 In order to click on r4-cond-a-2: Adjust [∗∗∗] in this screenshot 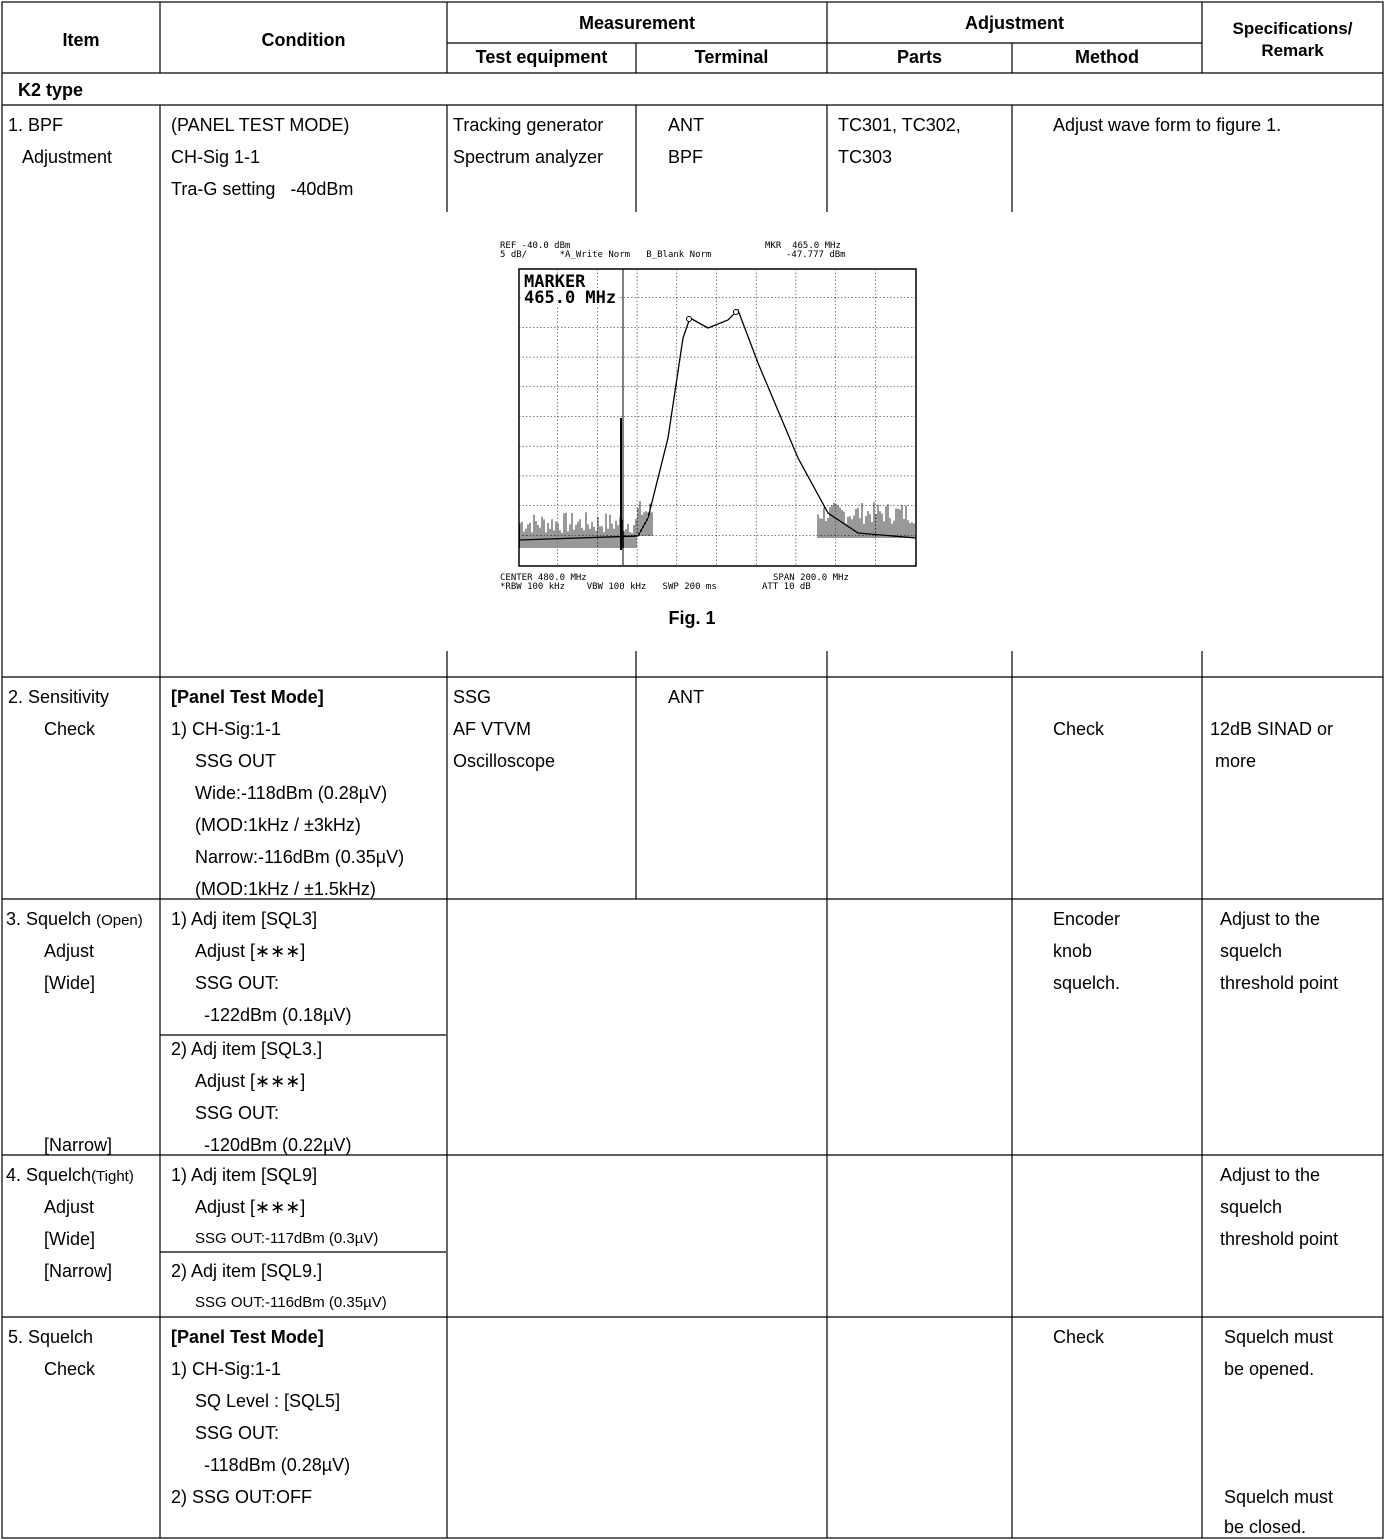, I will do `click(250, 1207)`.